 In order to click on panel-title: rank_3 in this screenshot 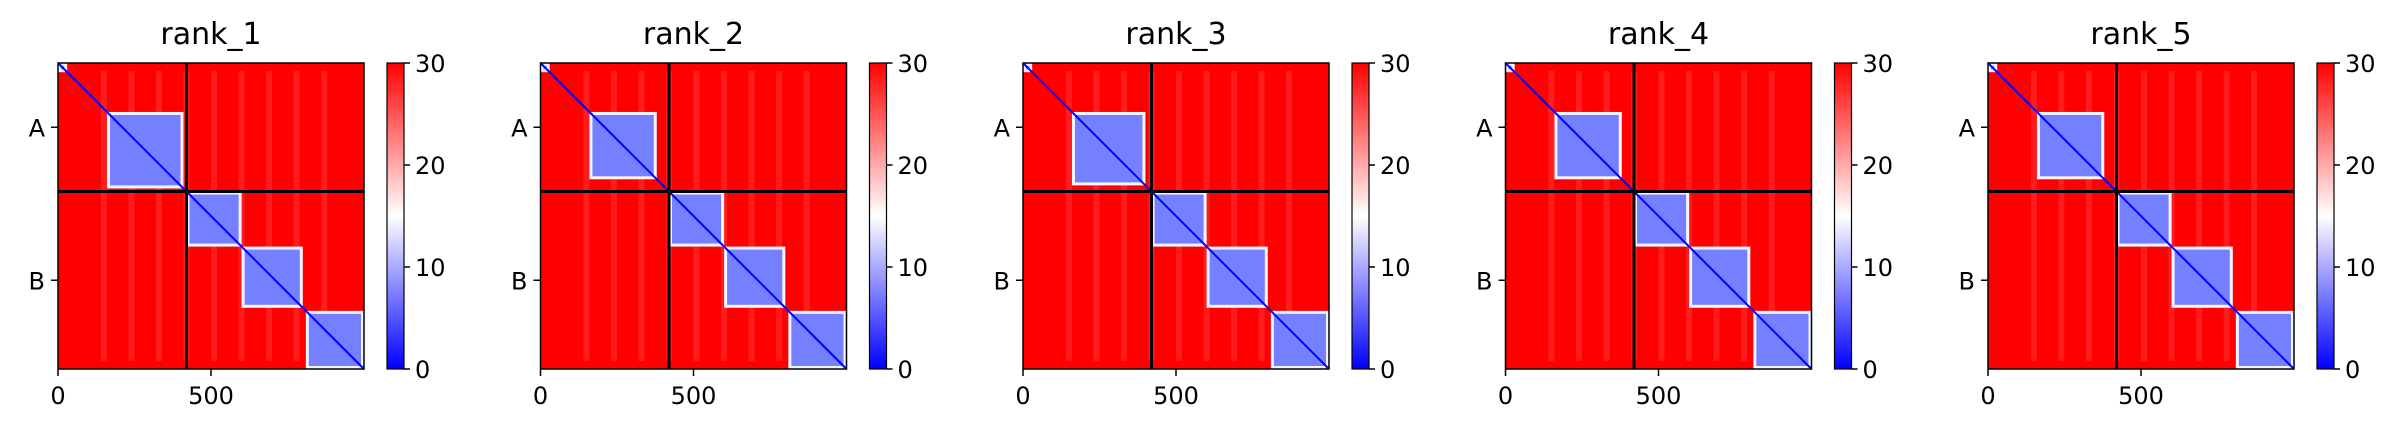, I will do `click(1175, 34)`.